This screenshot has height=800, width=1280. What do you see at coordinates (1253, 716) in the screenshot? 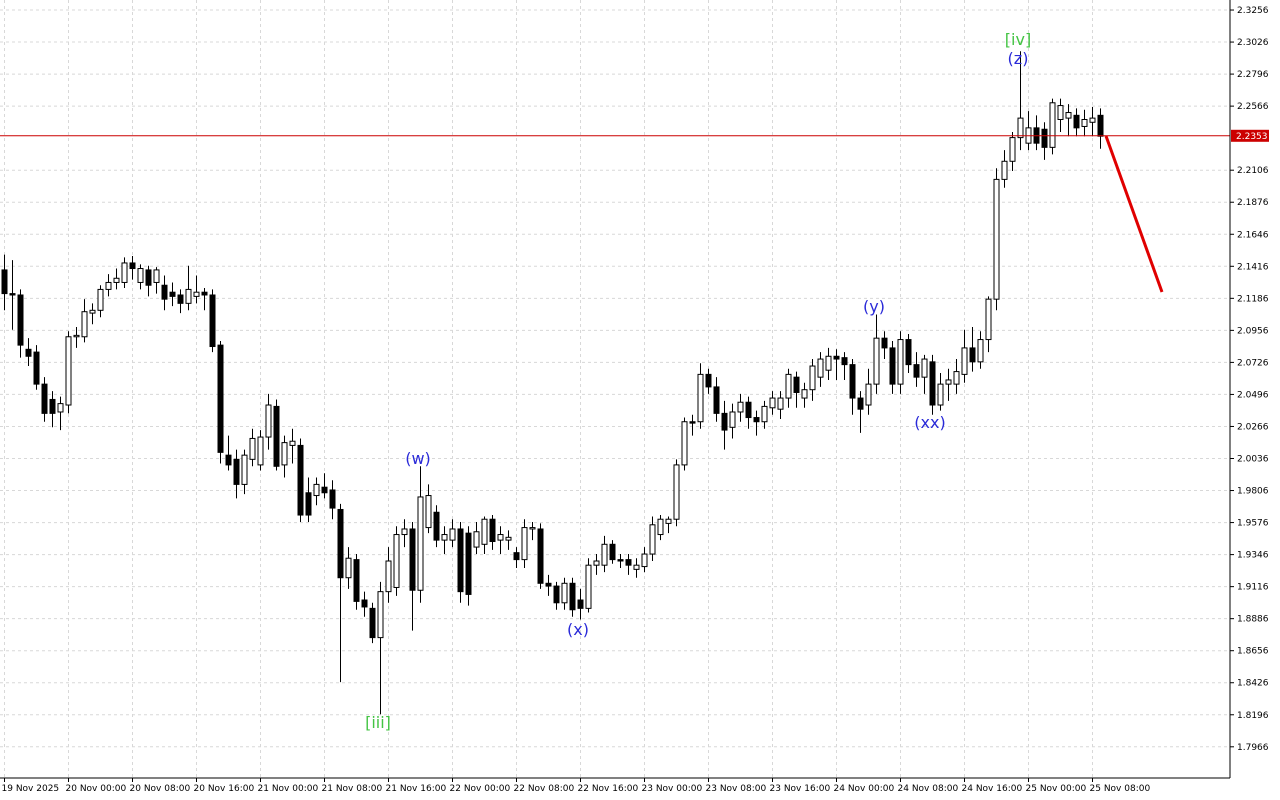
I see `y-tick-label: 1.8196` at bounding box center [1253, 716].